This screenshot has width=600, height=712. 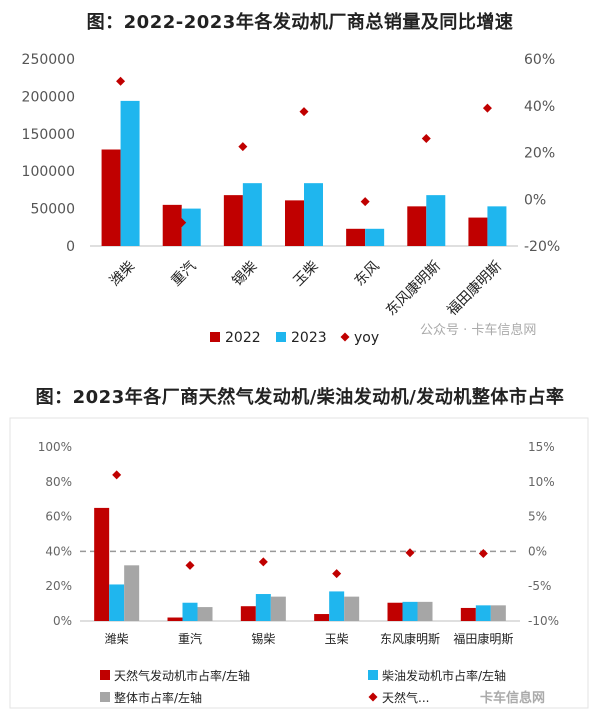 What do you see at coordinates (512, 698) in the screenshot?
I see `chart2-watermark: 卡车信息网` at bounding box center [512, 698].